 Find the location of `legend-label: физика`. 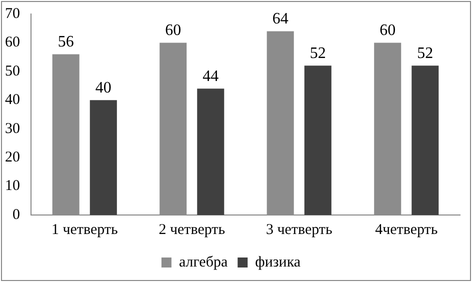

legend-label: физика is located at coordinates (278, 262).